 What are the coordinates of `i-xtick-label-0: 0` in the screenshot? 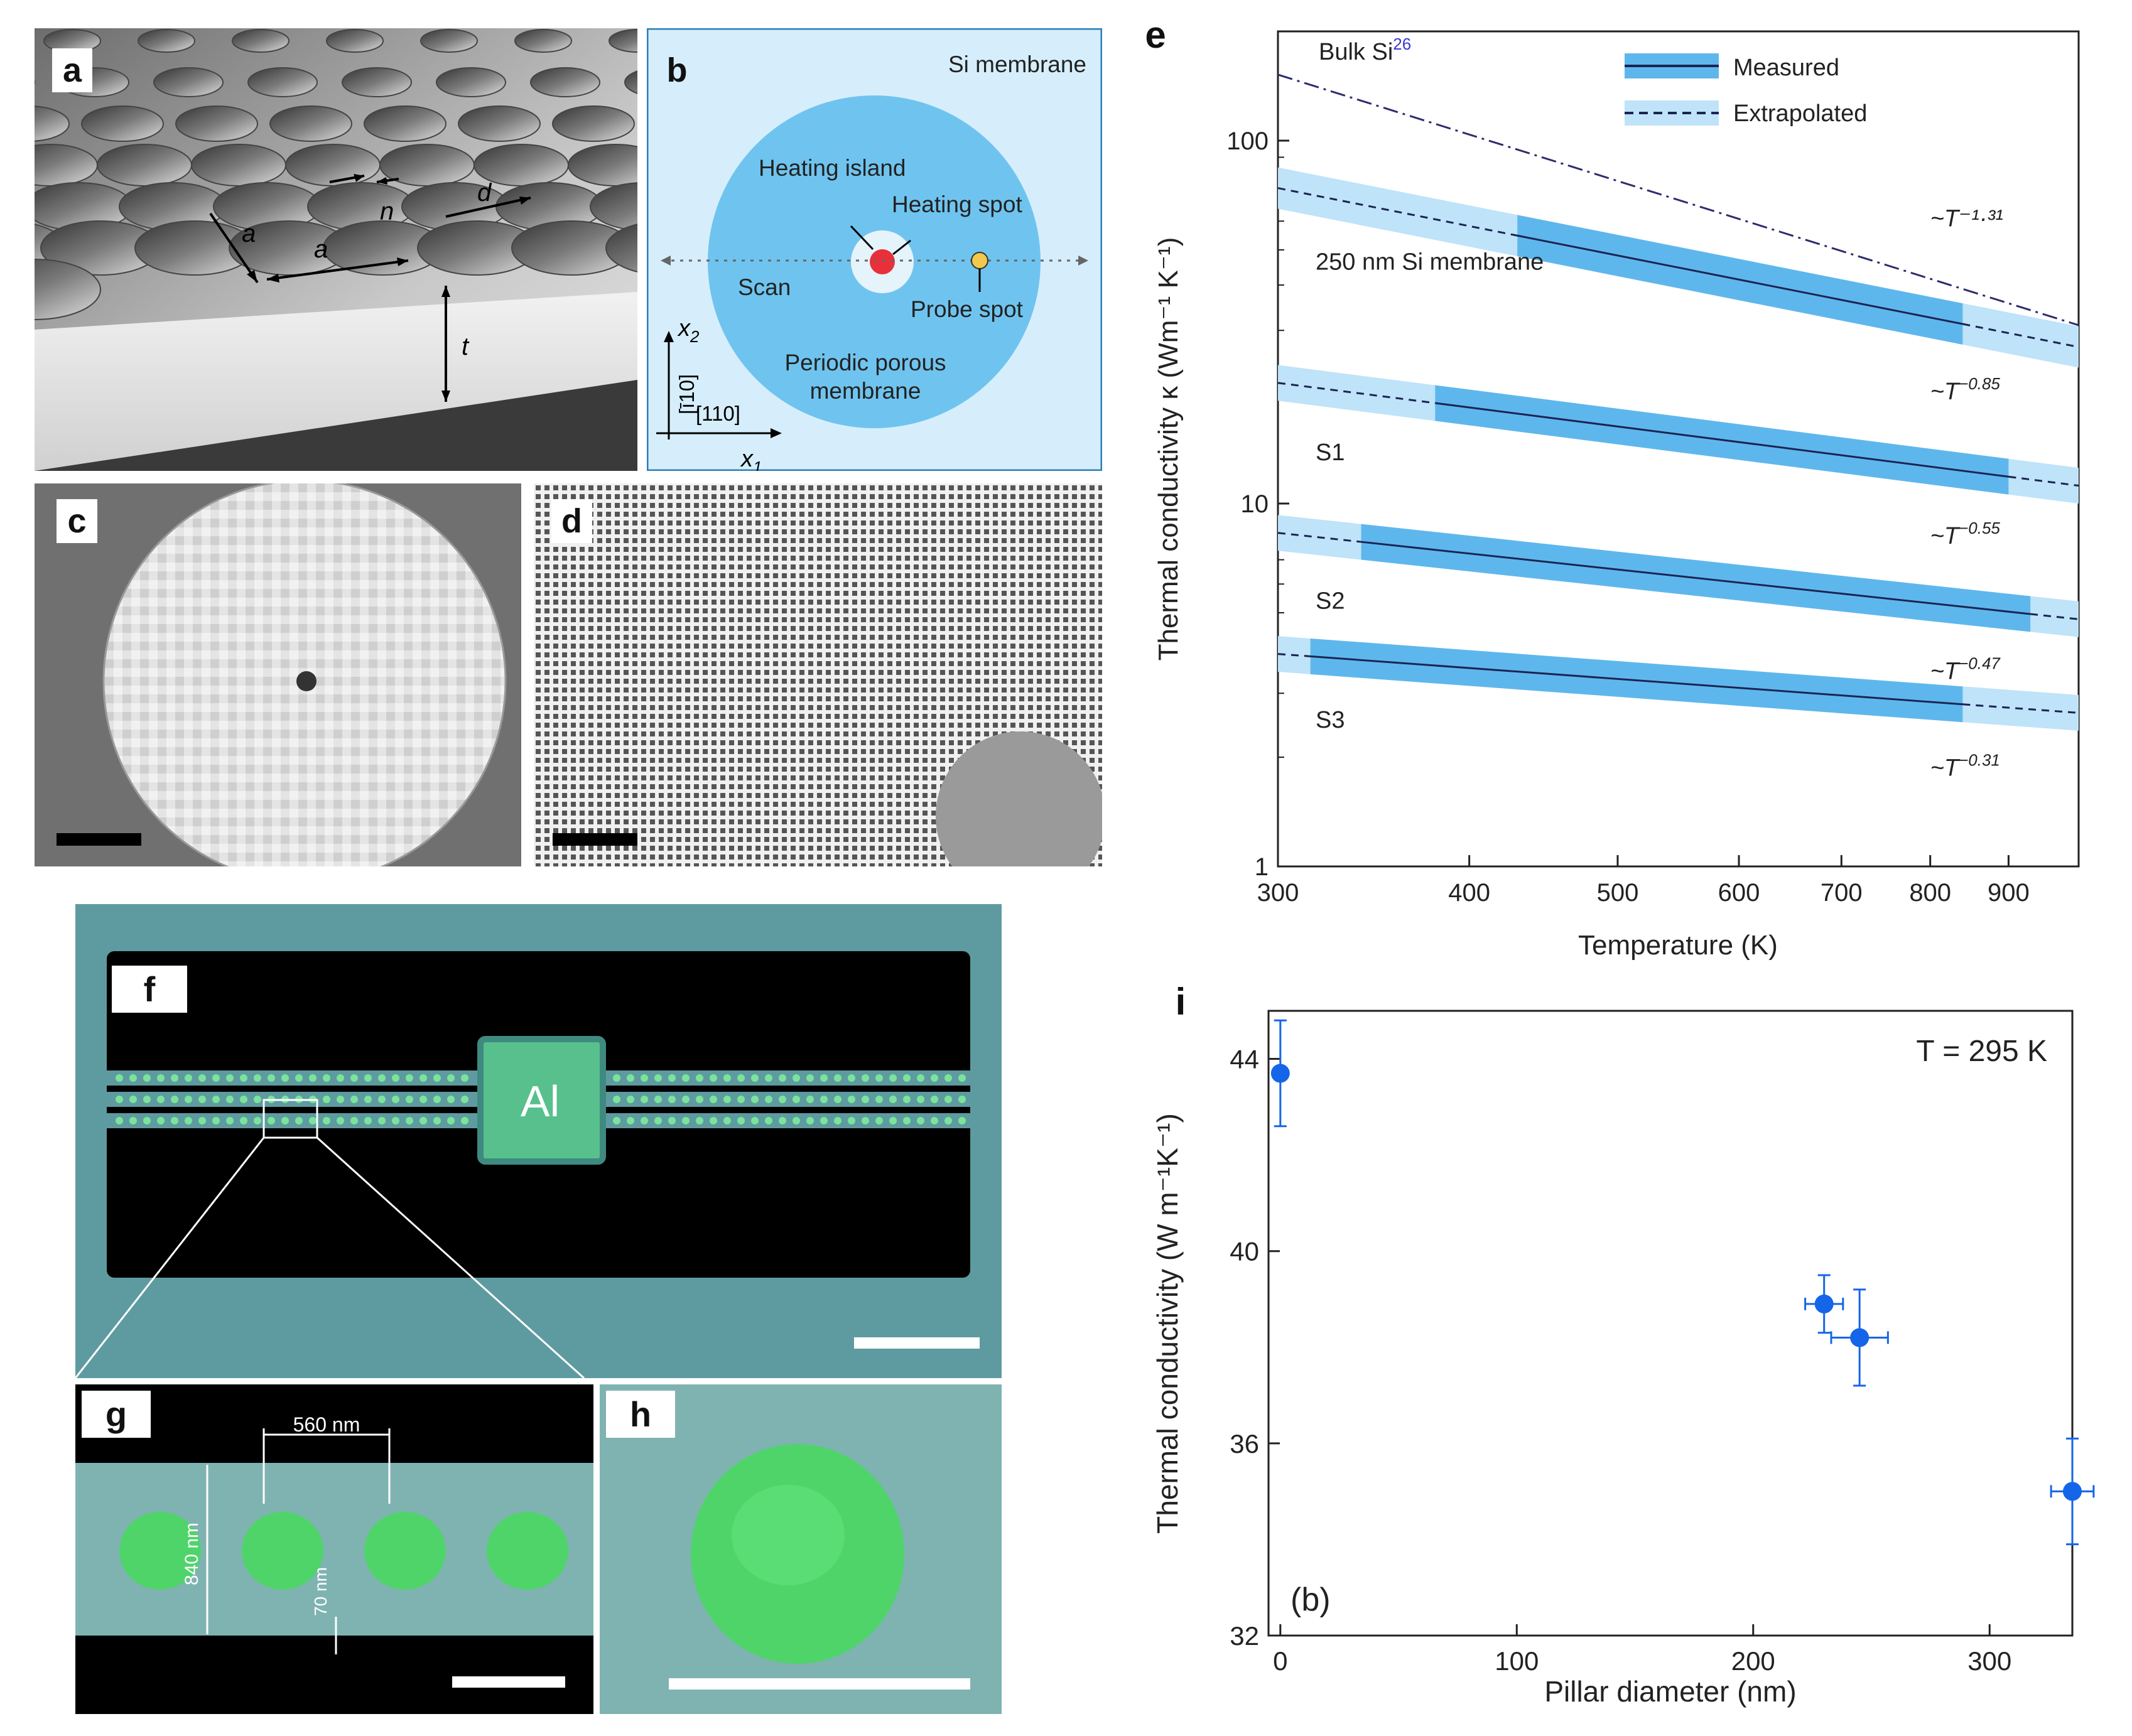 It's located at (1280, 1661).